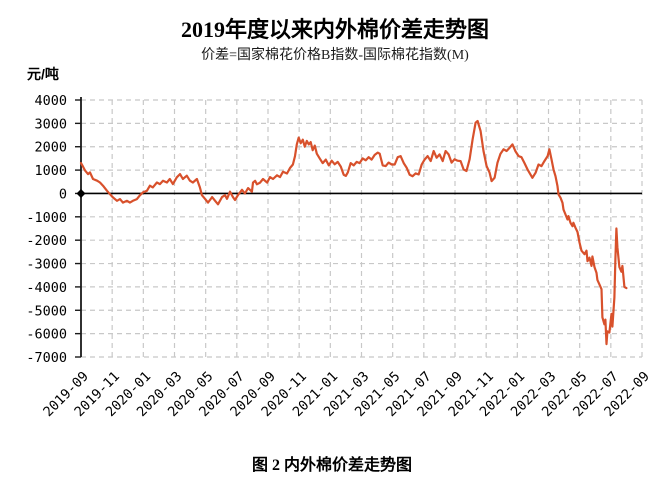 Image resolution: width=669 pixels, height=488 pixels. Describe the element at coordinates (50, 101) in the screenshot. I see `y-tick-label: 4000` at that location.